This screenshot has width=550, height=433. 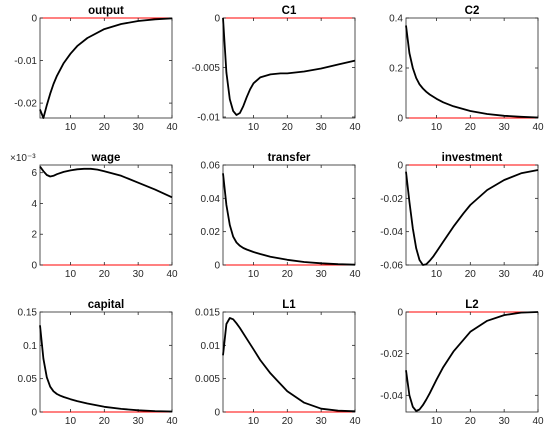 I want to click on y-tick-label: 0.05, so click(x=28, y=379).